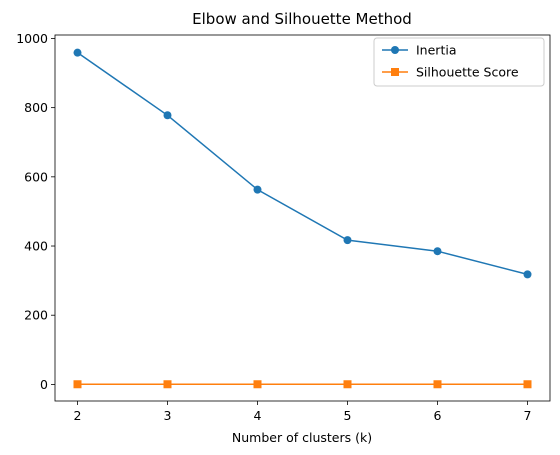  What do you see at coordinates (44, 384) in the screenshot?
I see `y-tick-label: 0` at bounding box center [44, 384].